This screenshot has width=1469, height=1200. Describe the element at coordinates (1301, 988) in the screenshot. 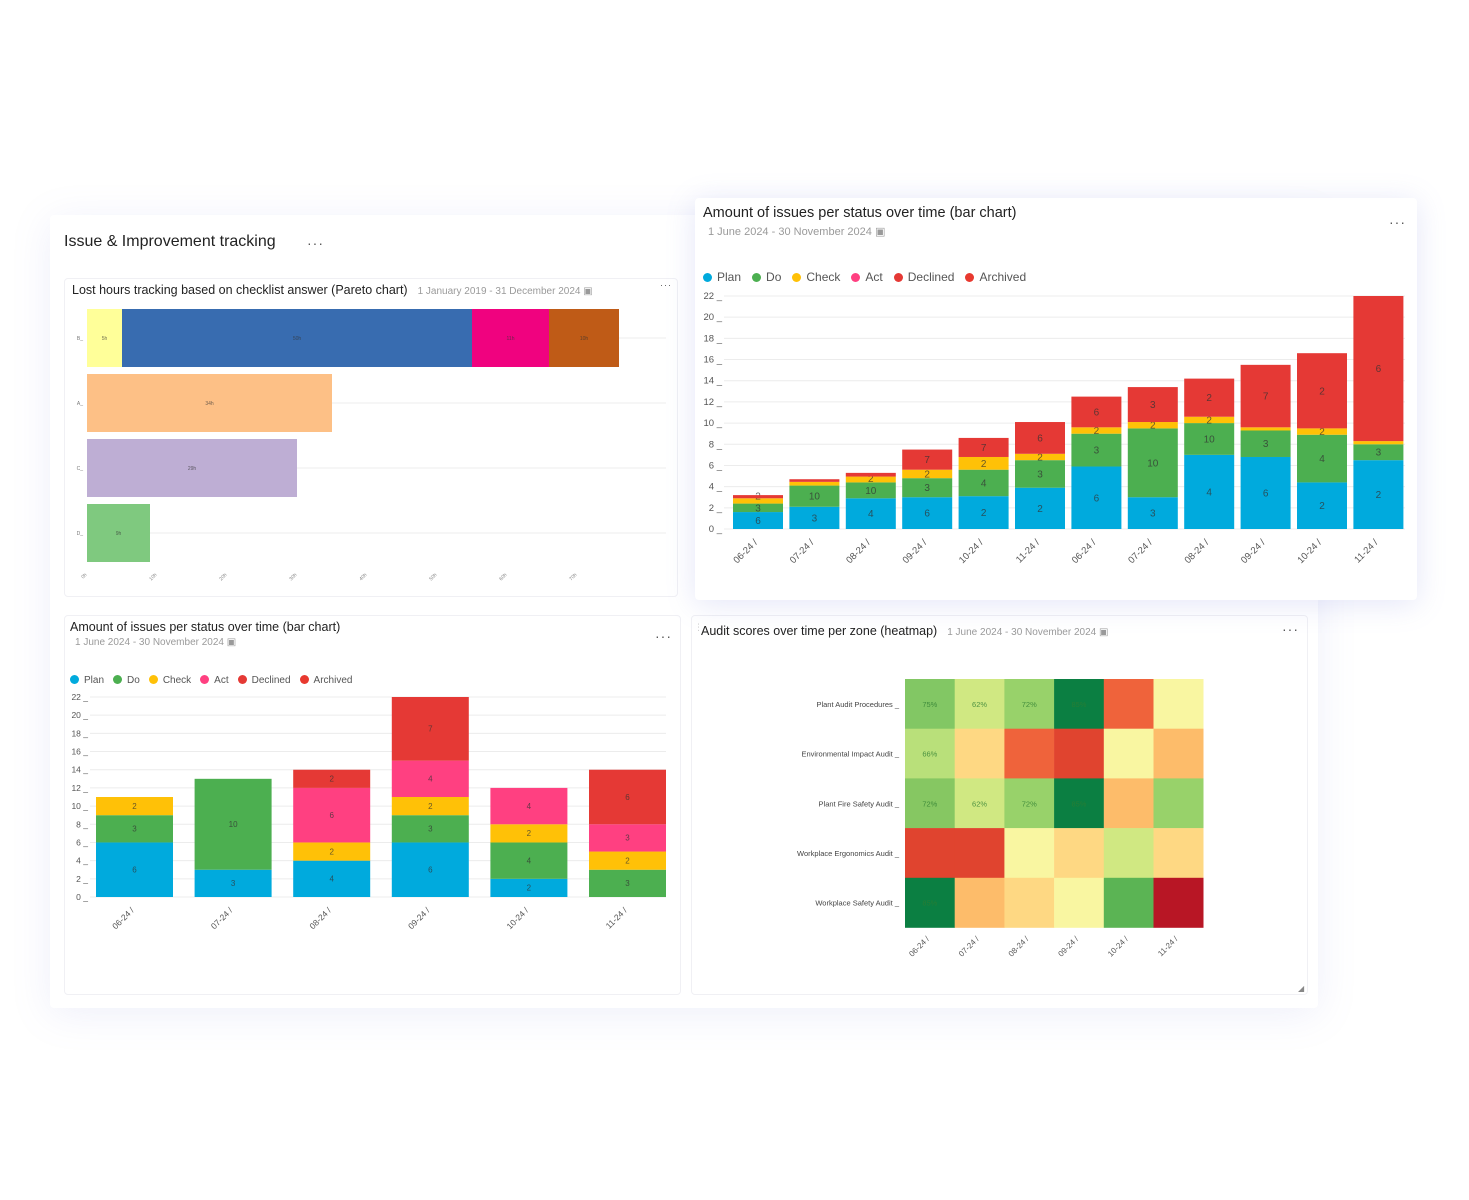

I see `resize-handle-icon: ◢` at that location.